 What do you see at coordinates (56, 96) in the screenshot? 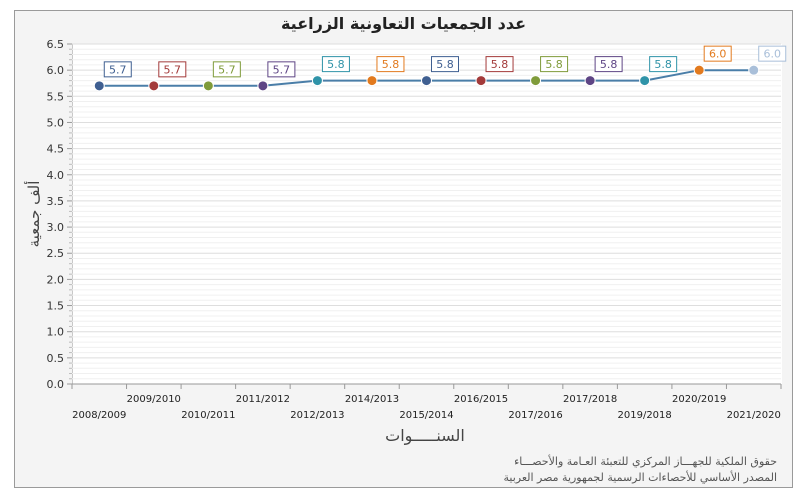
I see `y-tick-label: 5.5` at bounding box center [56, 96].